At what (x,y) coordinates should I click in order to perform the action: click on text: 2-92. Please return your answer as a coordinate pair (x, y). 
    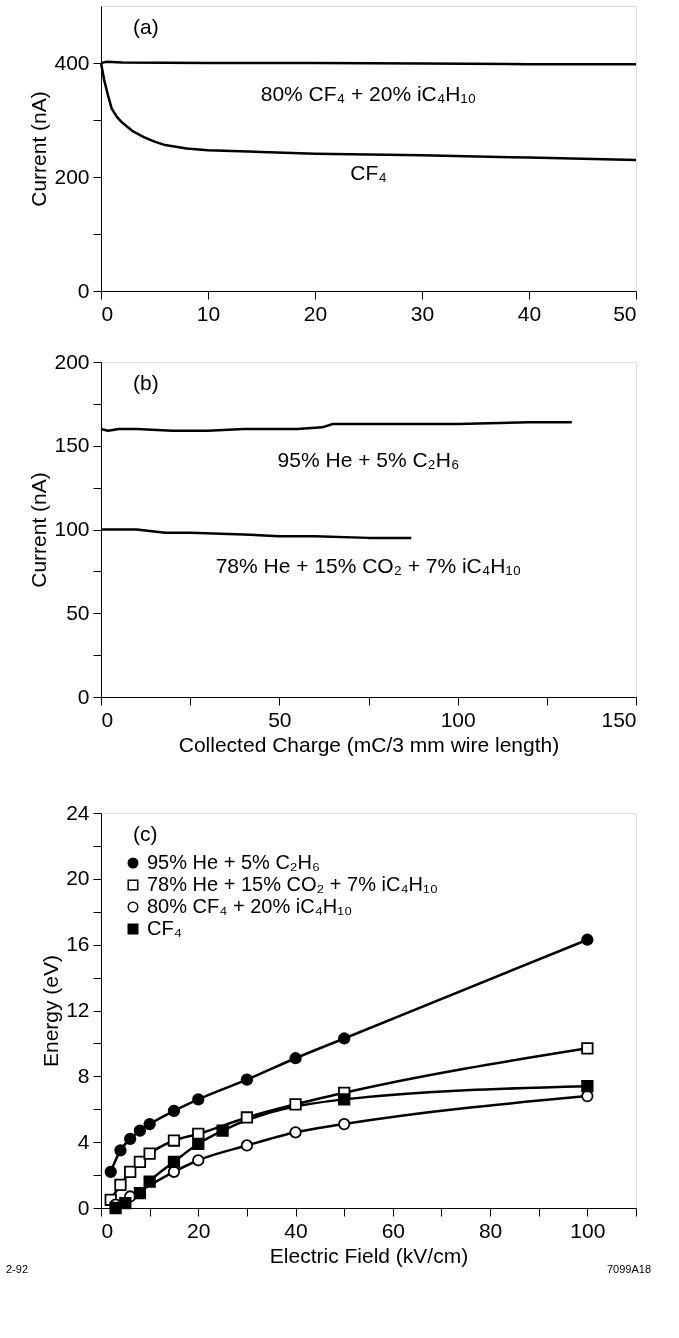
    Looking at the image, I should click on (17, 1269).